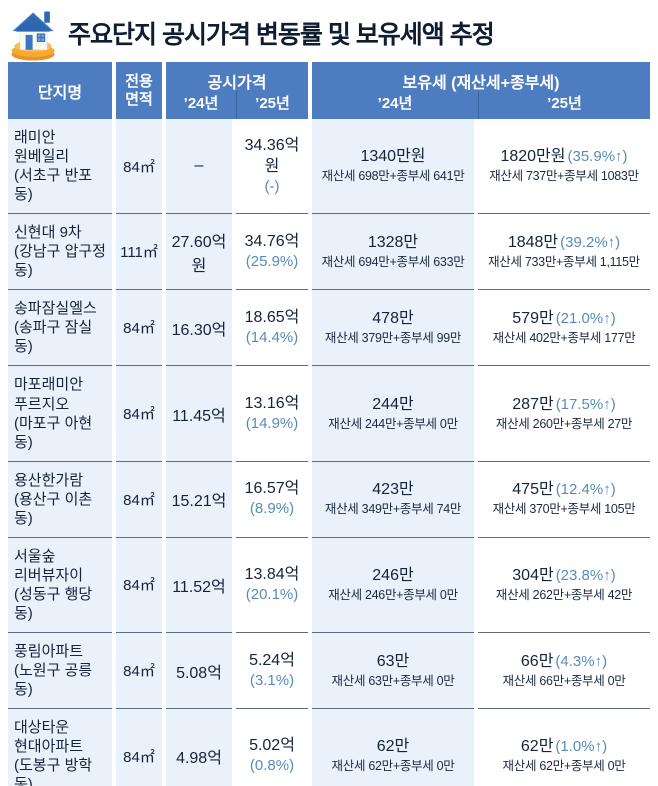 The width and height of the screenshot is (658, 786). I want to click on tax-2025-change-pct: (21.0%↑), so click(585, 319).